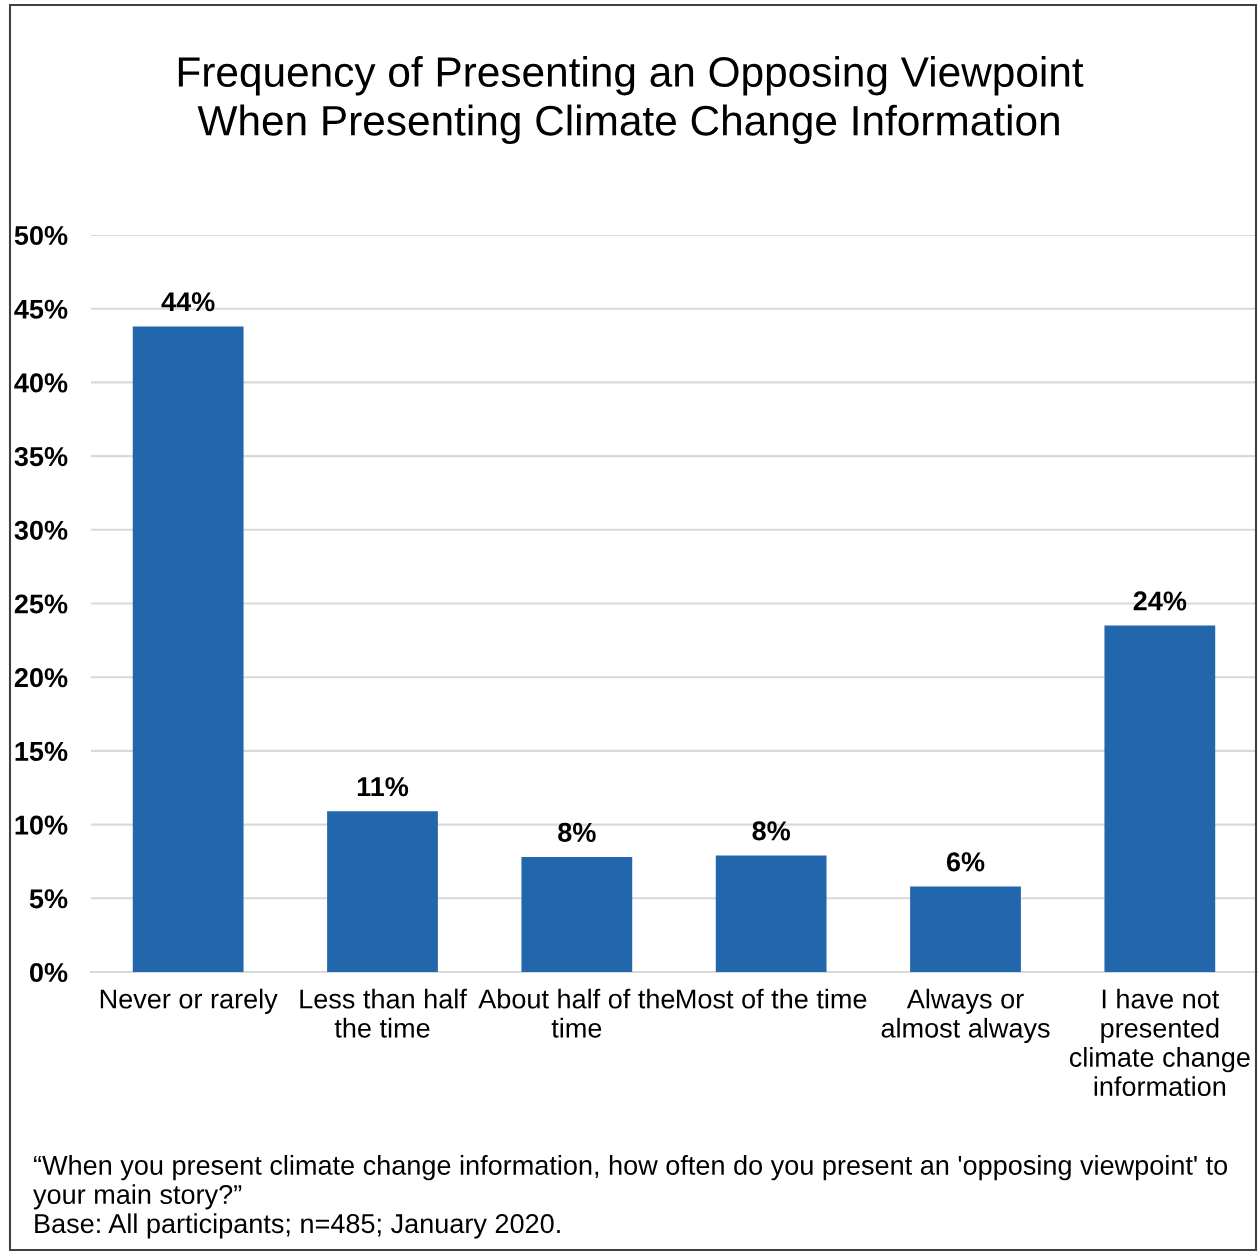  Describe the element at coordinates (41, 530) in the screenshot. I see `y-tick-label: 30%` at that location.